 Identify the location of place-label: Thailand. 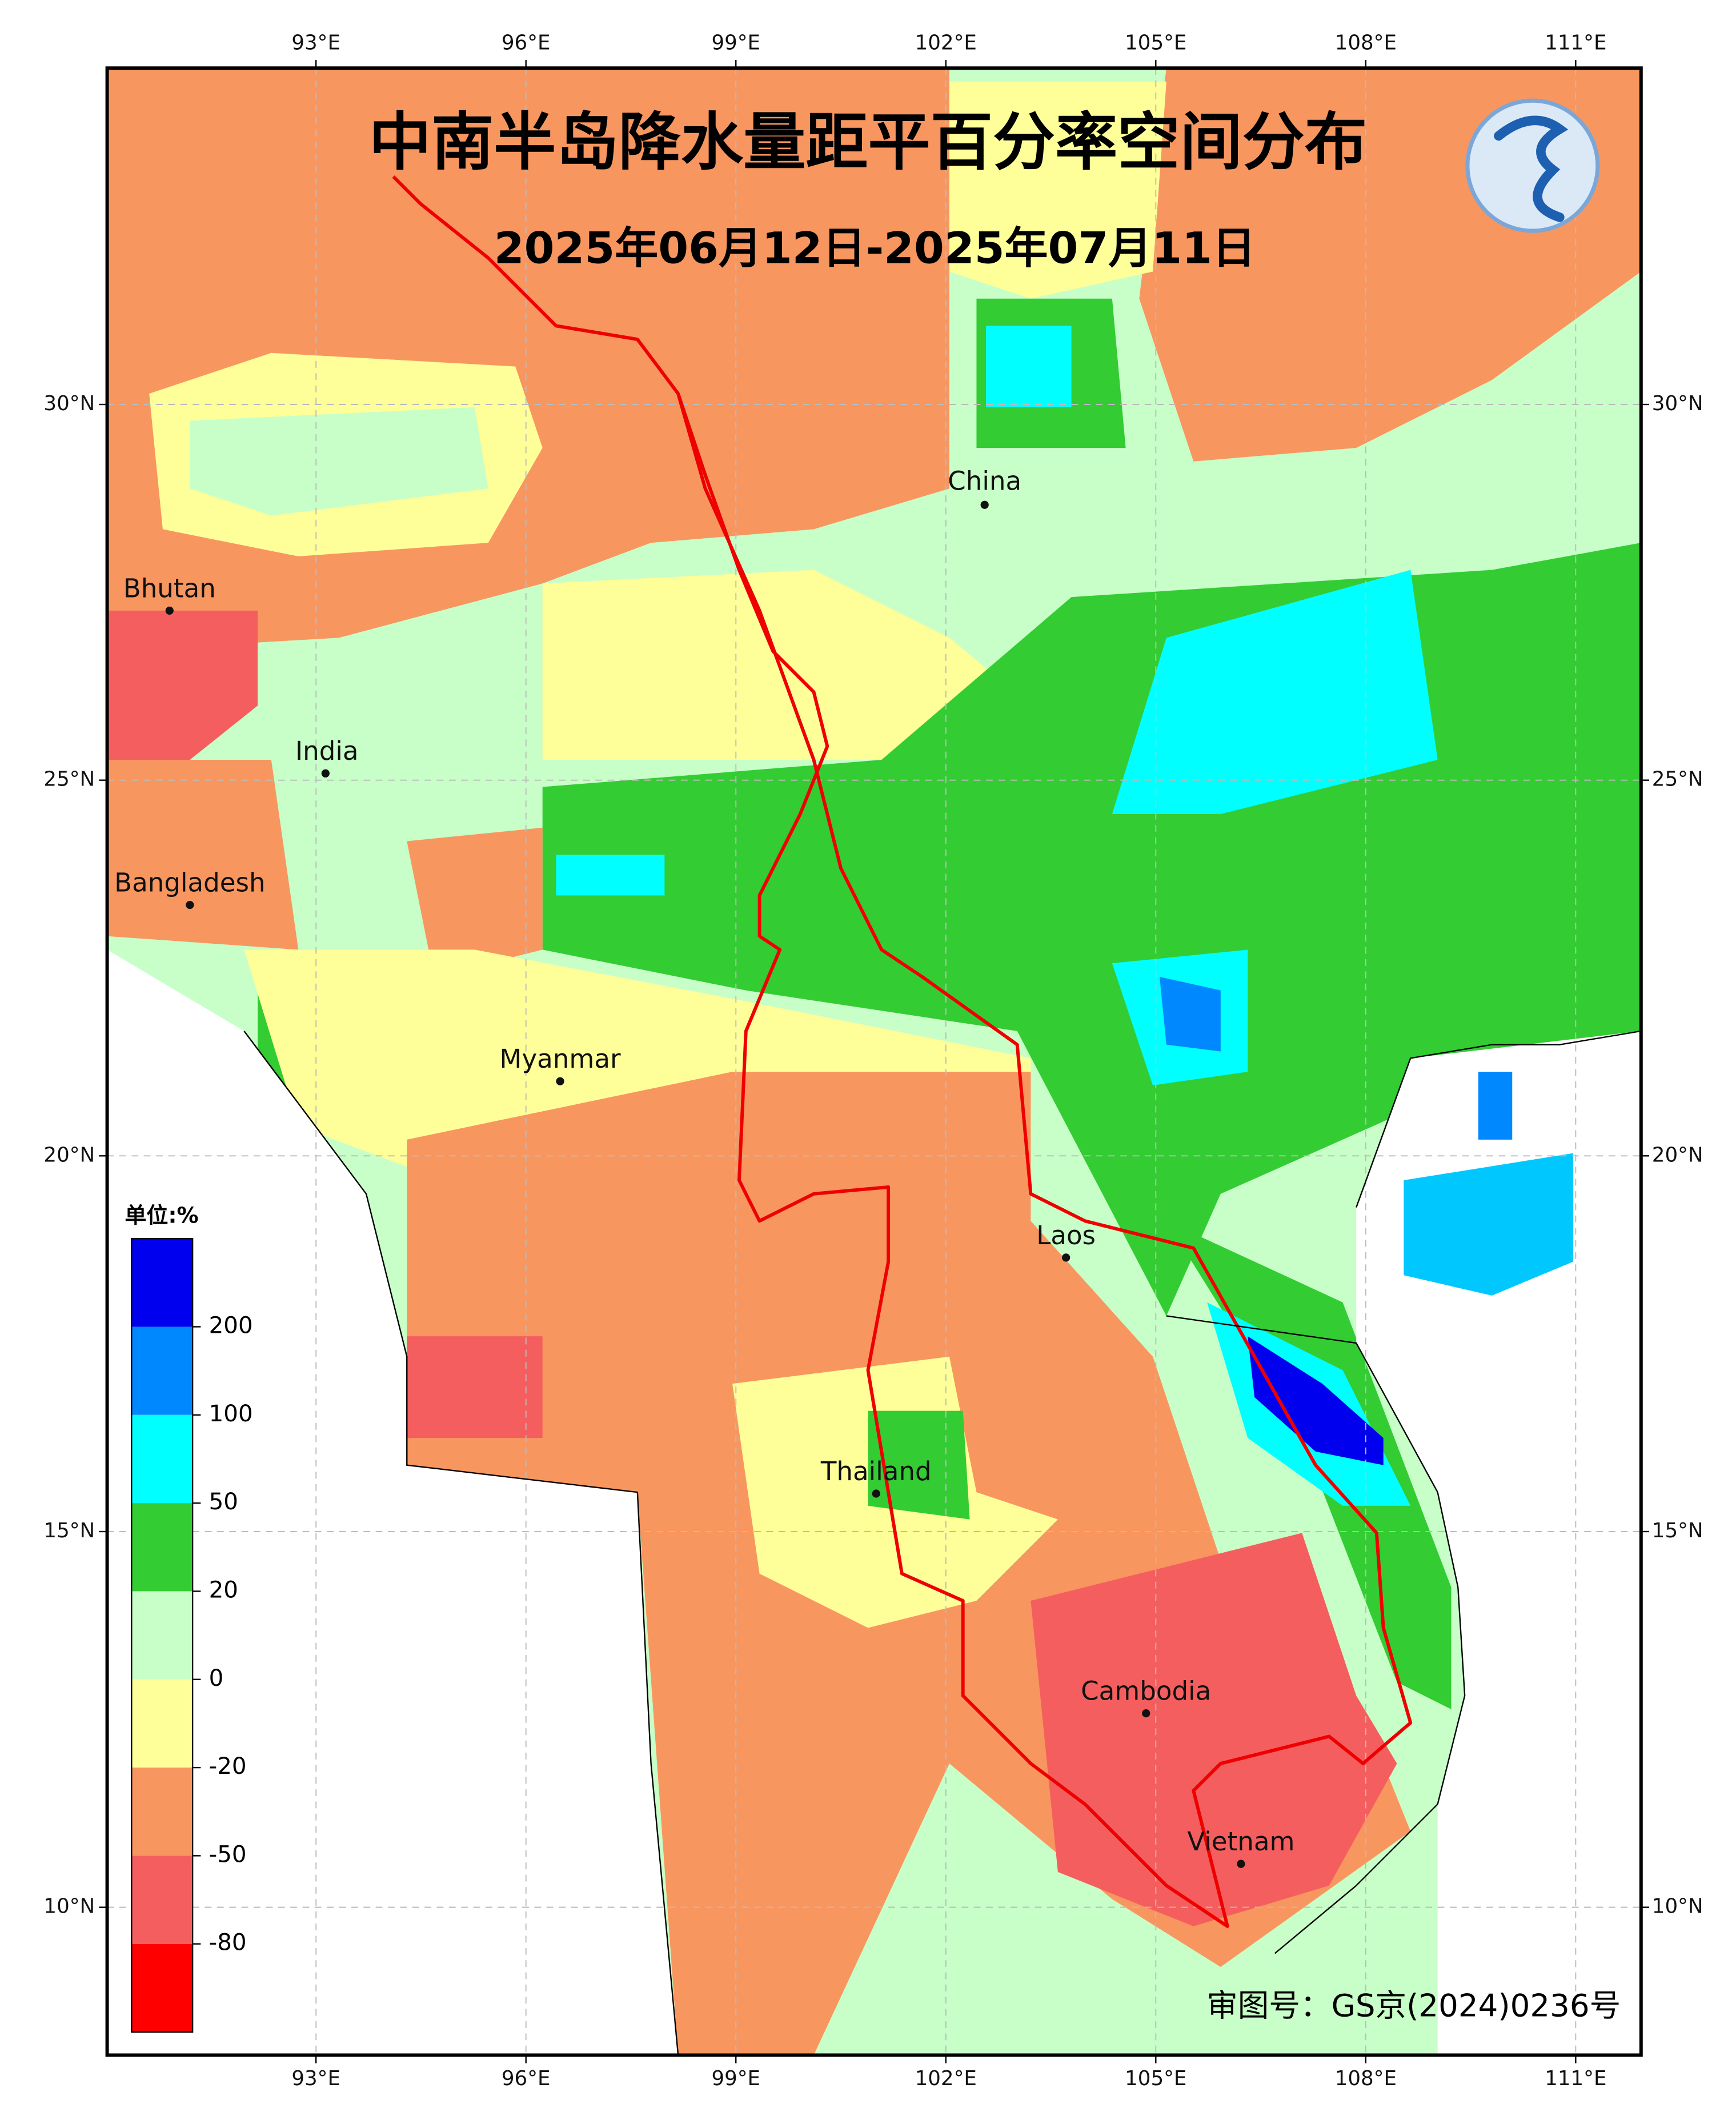
(876, 1471).